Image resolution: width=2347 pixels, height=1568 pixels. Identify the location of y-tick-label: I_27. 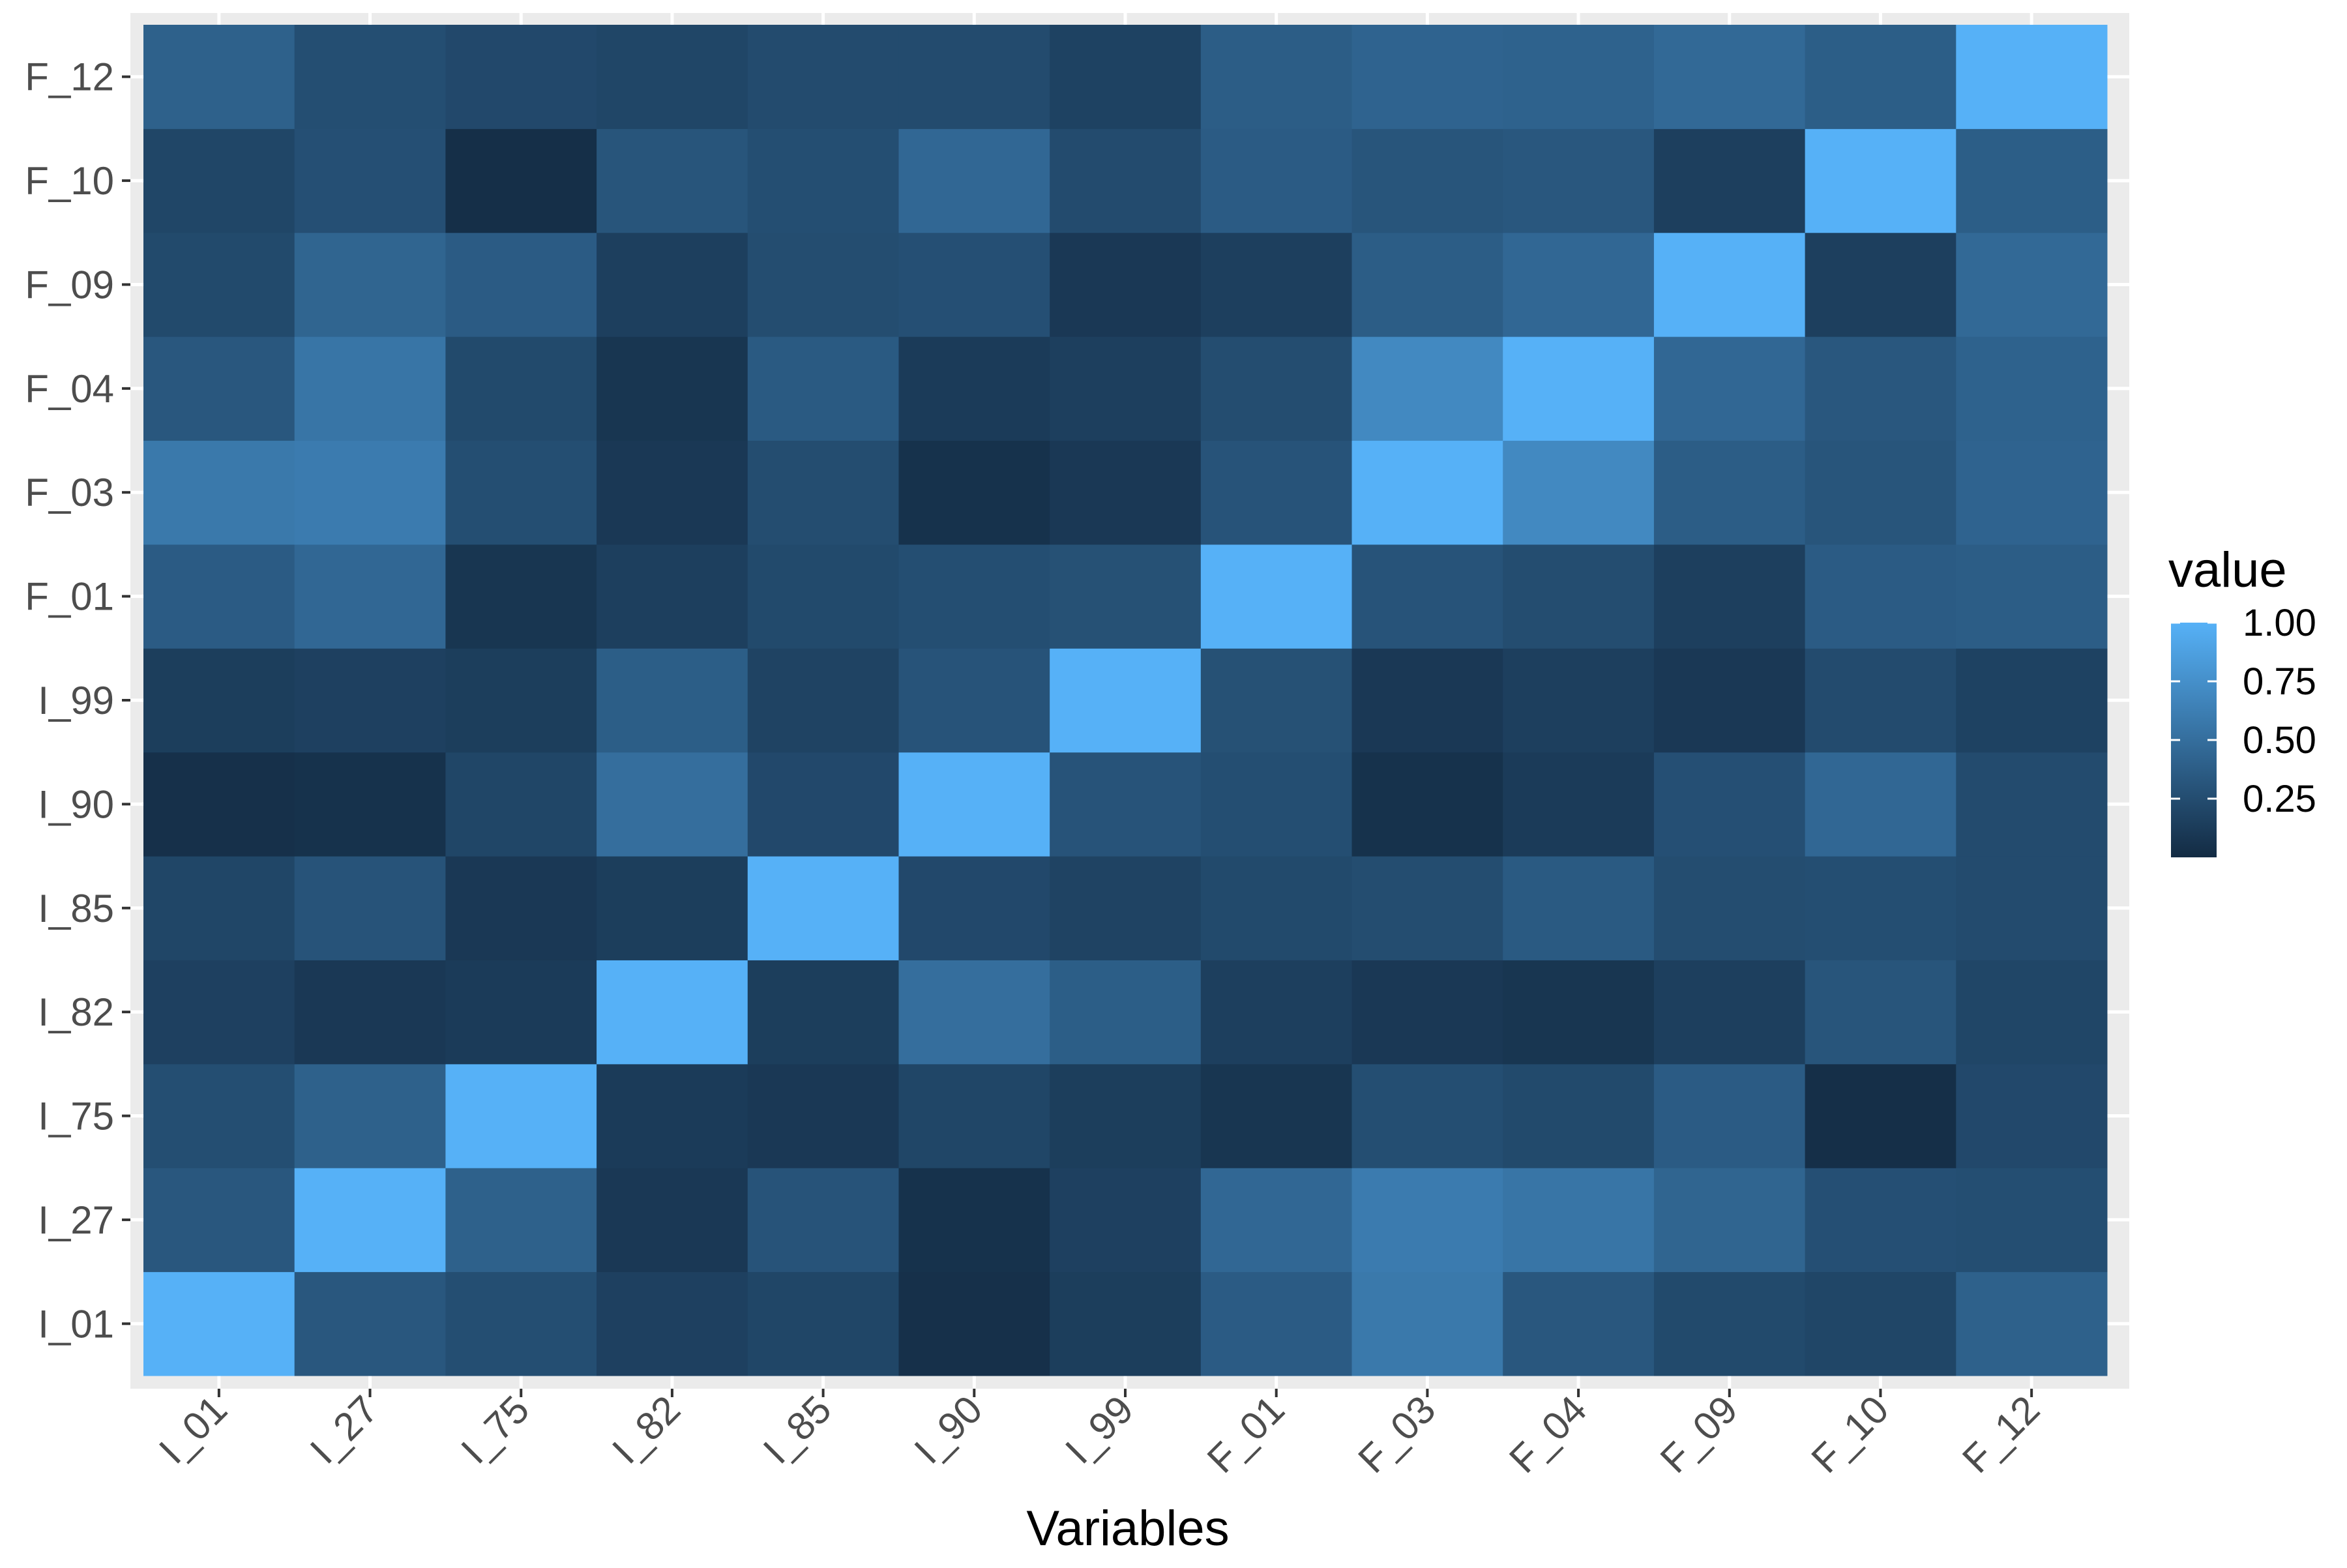
(76, 1220).